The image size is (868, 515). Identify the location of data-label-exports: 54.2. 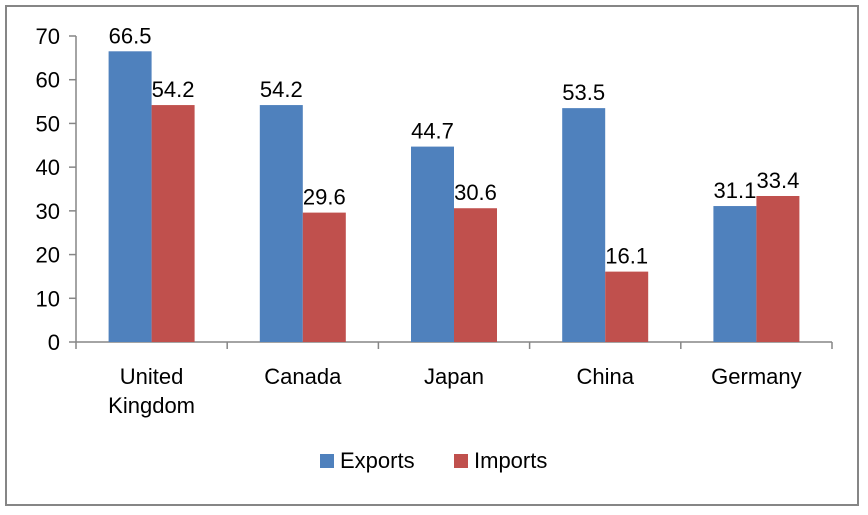
(281, 89).